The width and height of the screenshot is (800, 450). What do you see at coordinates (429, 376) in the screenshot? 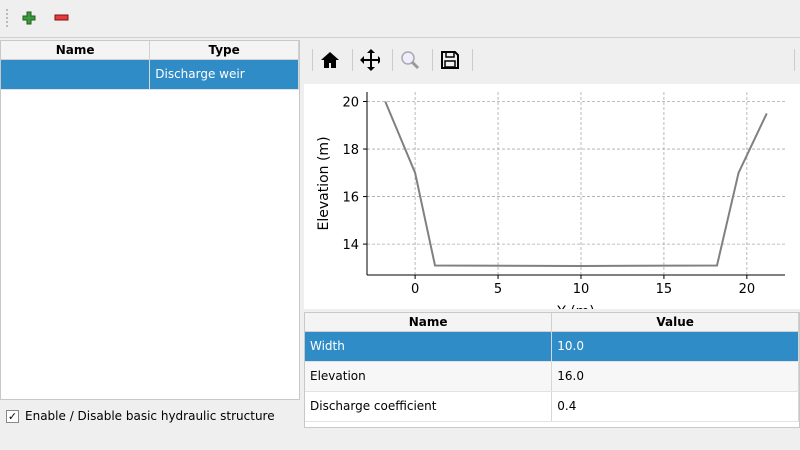
I see `property-name-cell: Elevation` at bounding box center [429, 376].